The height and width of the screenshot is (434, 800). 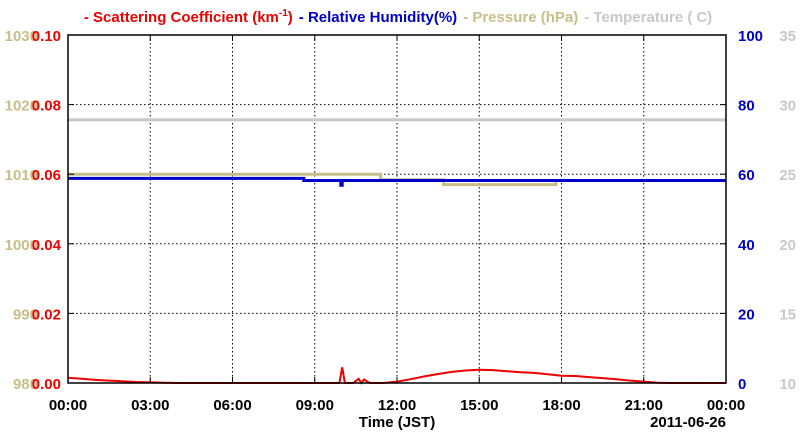 What do you see at coordinates (382, 17) in the screenshot?
I see `legend-entry: Relative Humidity(%)` at bounding box center [382, 17].